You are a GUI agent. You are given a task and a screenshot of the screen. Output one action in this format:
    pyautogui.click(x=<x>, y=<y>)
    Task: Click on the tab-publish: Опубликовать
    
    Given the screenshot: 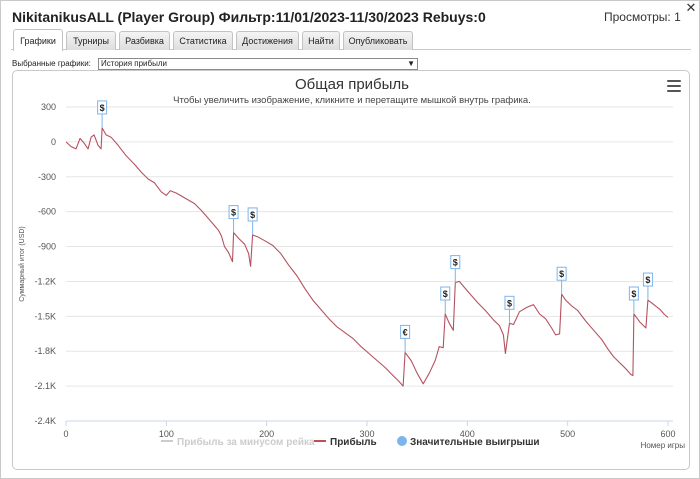 What is the action you would take?
    pyautogui.click(x=378, y=40)
    